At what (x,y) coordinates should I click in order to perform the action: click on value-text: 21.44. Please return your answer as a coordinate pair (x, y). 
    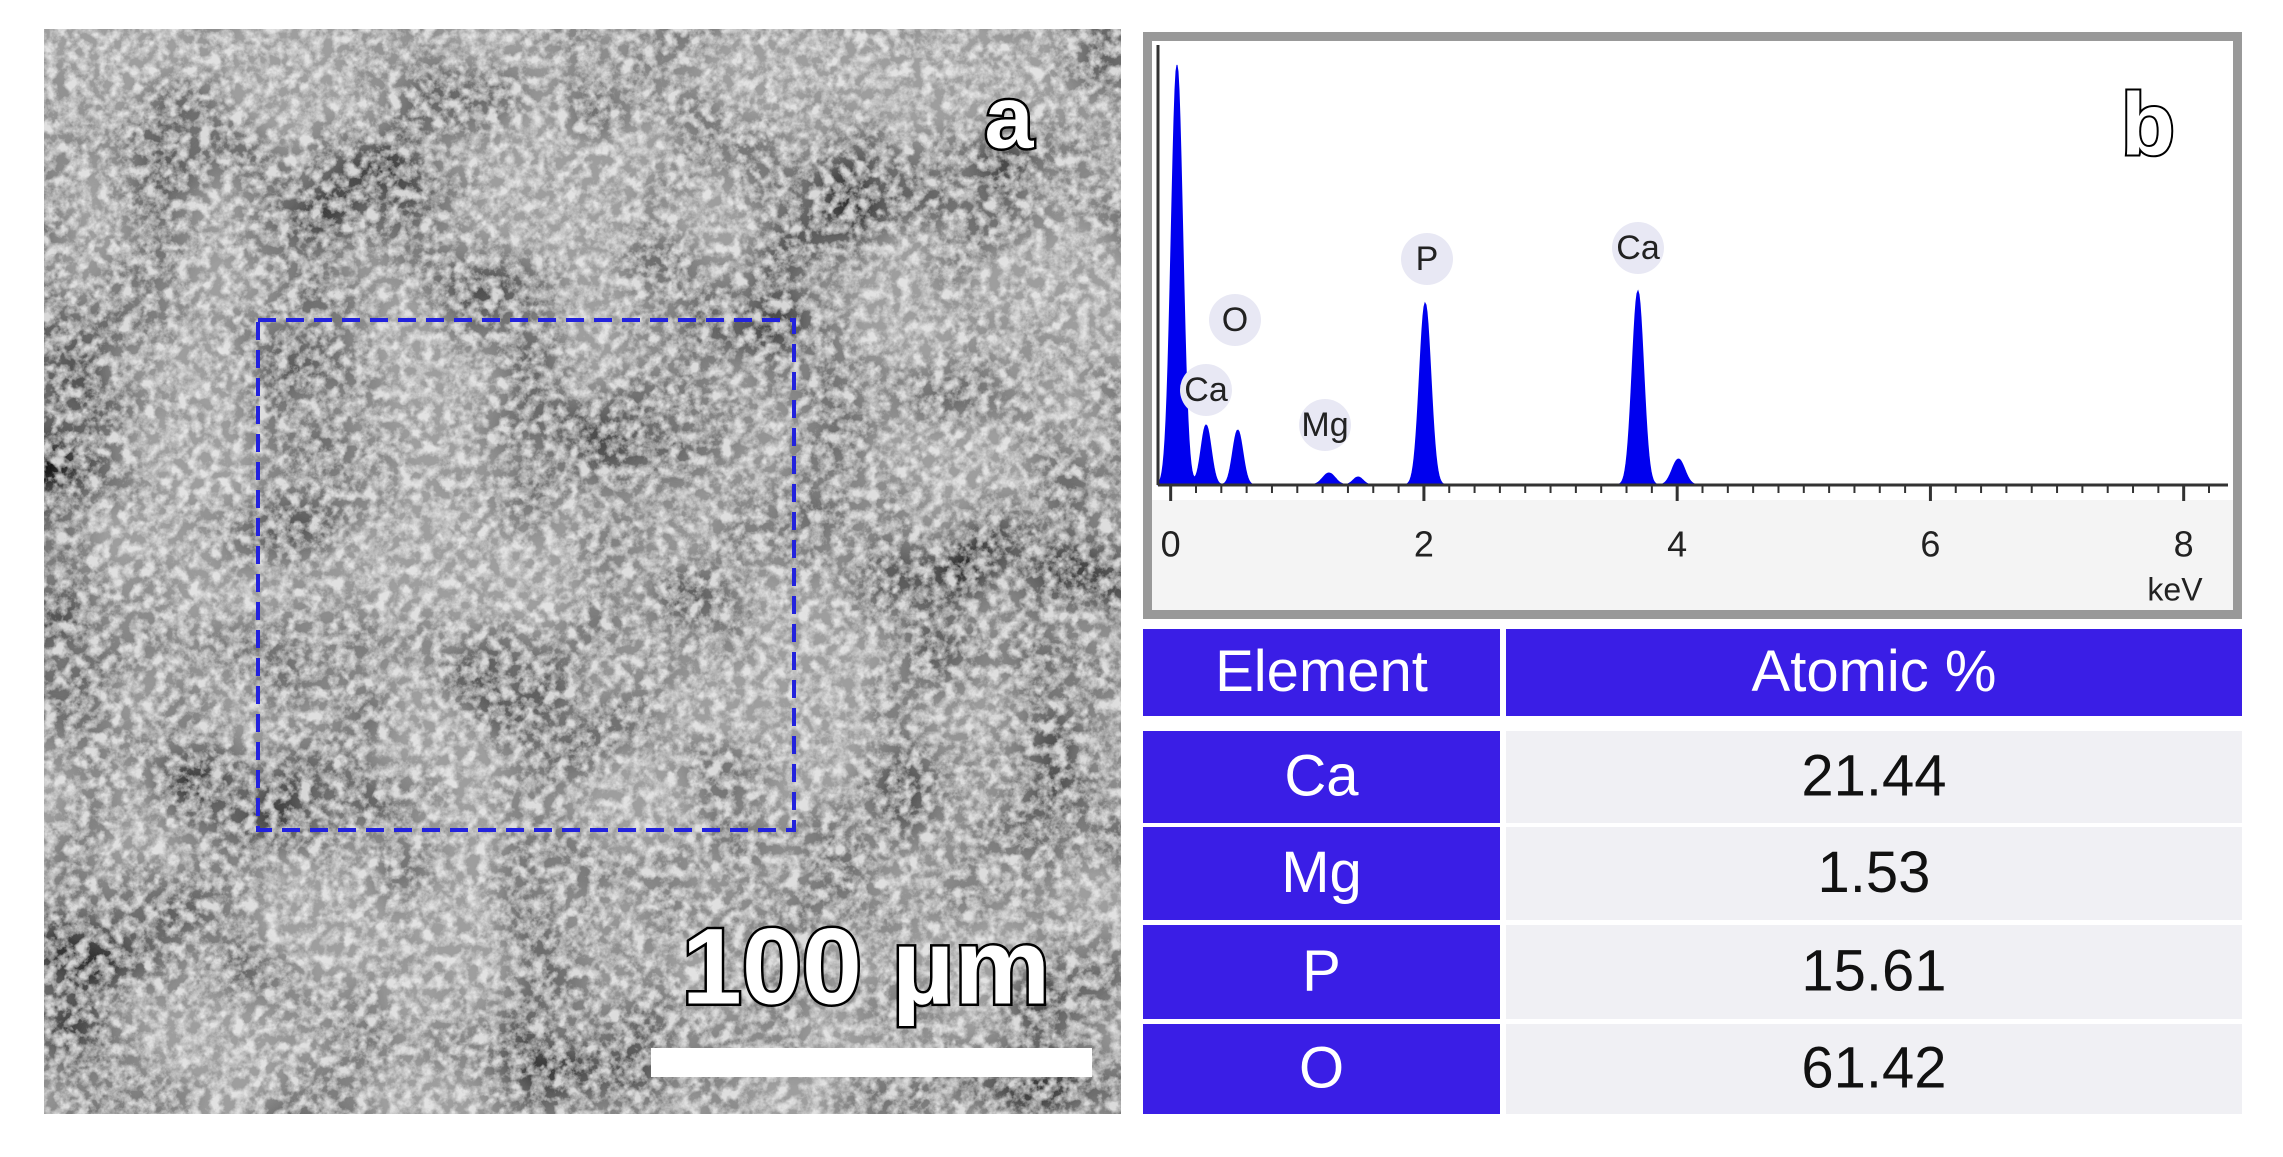
    Looking at the image, I should click on (1873, 775).